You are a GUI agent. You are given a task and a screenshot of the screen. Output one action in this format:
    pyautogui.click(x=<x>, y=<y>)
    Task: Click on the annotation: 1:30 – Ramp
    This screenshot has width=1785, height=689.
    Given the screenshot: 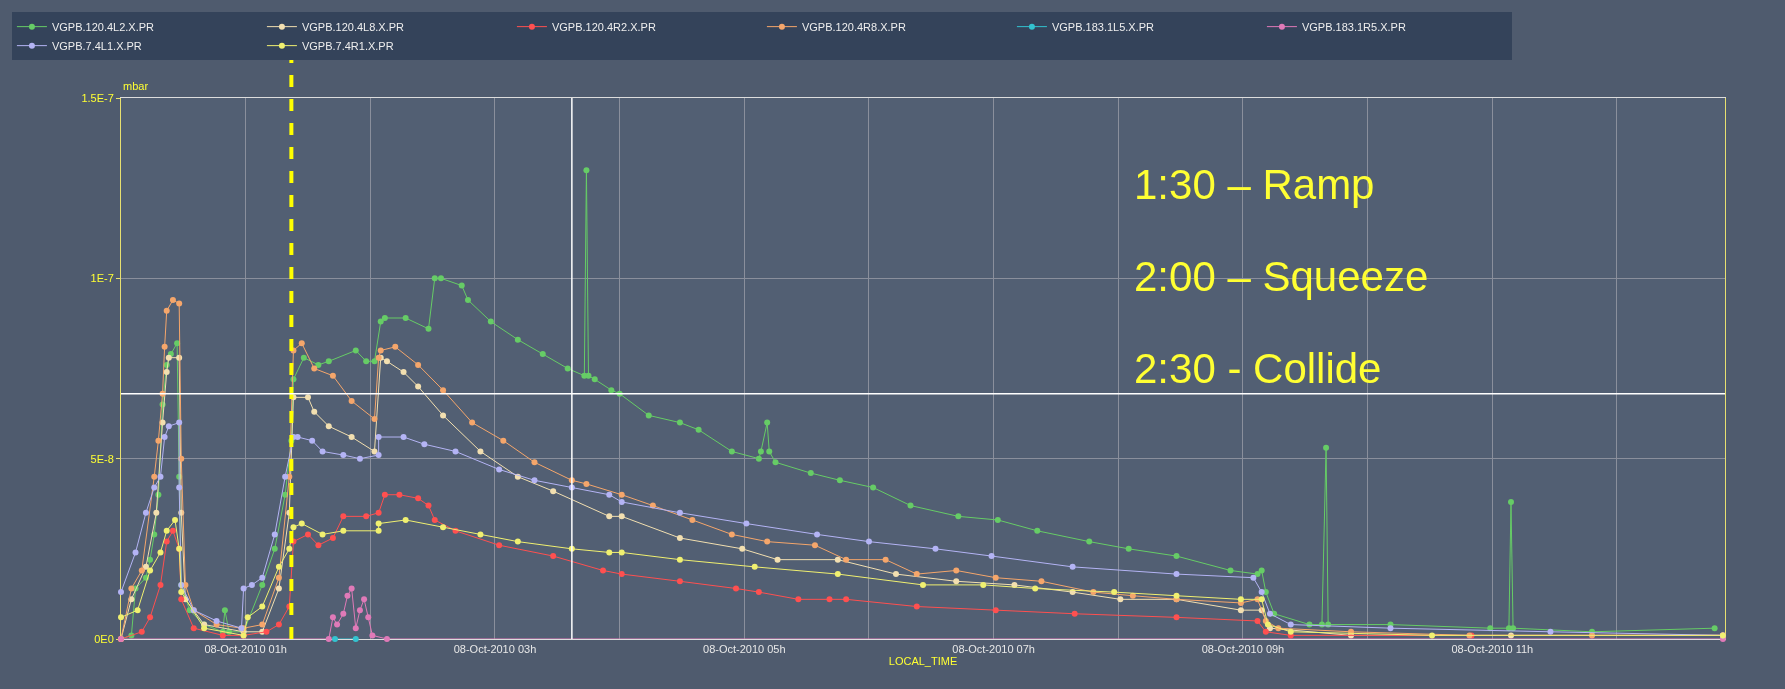 What is the action you would take?
    pyautogui.click(x=1254, y=184)
    